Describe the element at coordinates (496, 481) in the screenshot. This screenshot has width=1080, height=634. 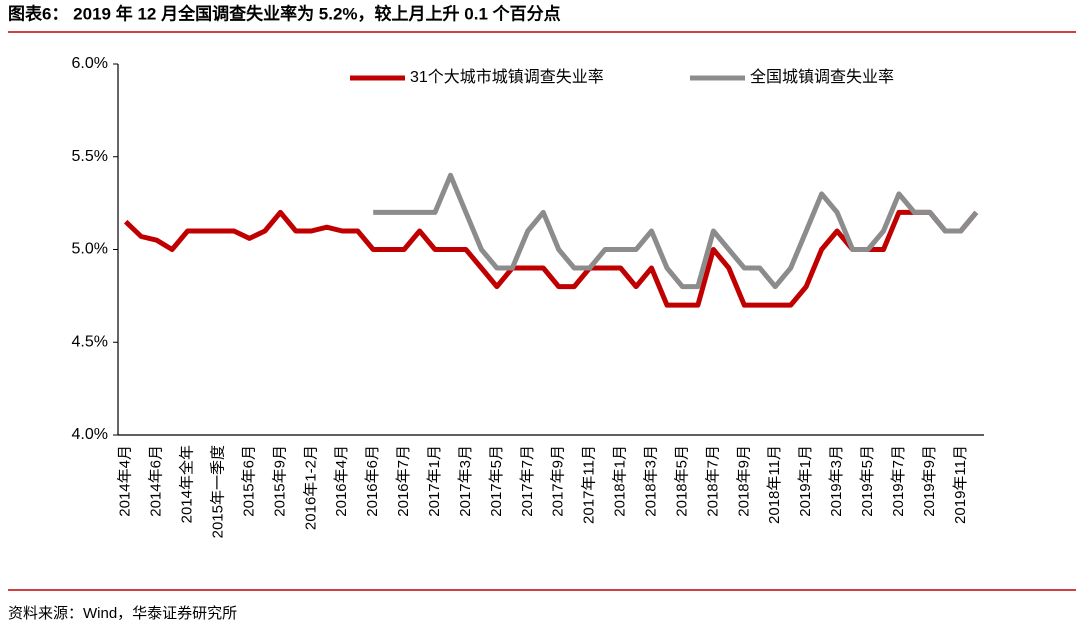
I see `x-tick-label: 2017年5月` at that location.